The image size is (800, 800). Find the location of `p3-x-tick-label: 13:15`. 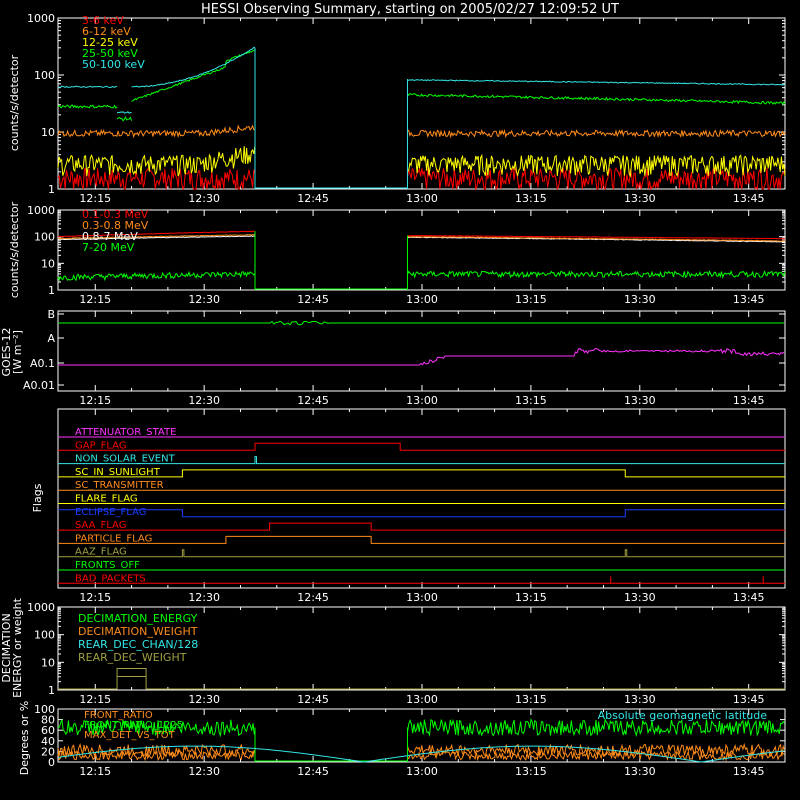

p3-x-tick-label: 13:15 is located at coordinates (531, 400).